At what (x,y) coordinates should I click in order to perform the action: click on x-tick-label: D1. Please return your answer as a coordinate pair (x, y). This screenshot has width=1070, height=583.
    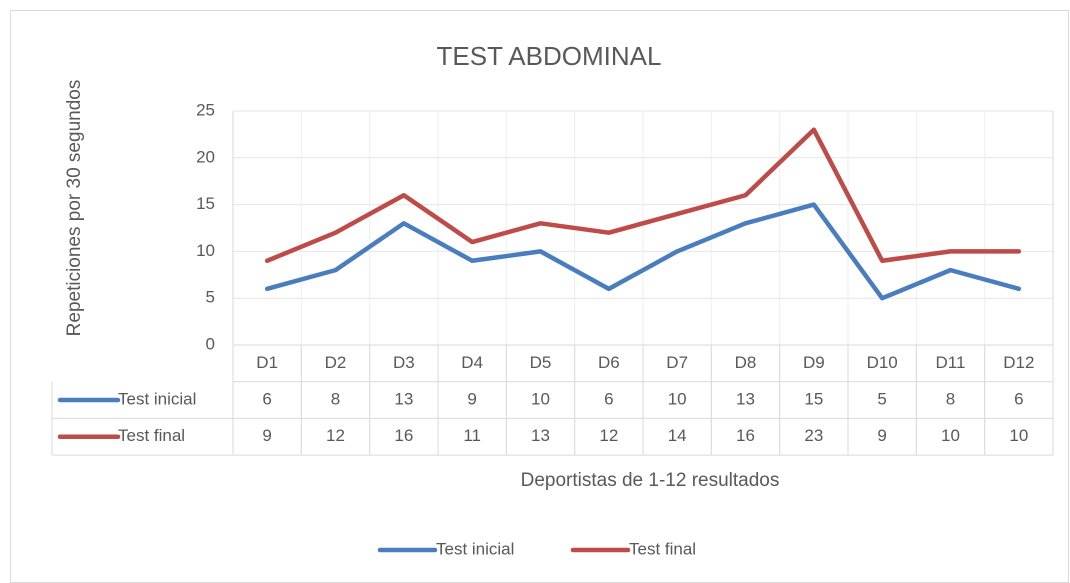
    Looking at the image, I should click on (267, 362).